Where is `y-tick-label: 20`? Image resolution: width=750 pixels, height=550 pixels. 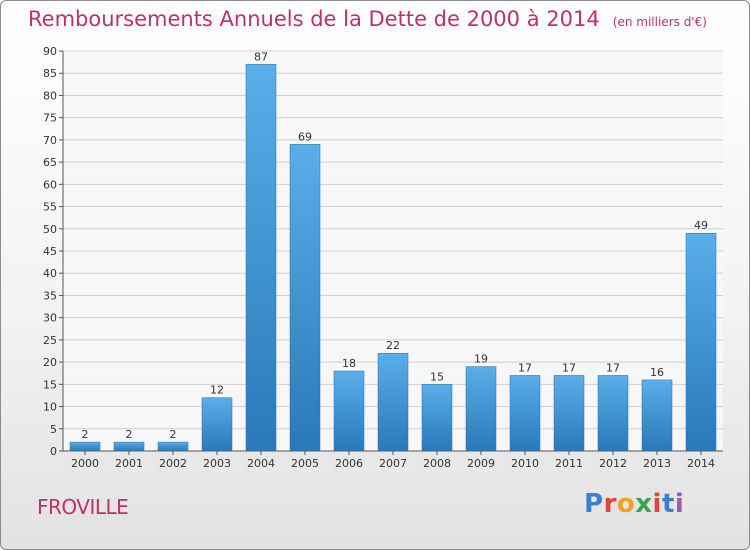
y-tick-label: 20 is located at coordinates (50, 362).